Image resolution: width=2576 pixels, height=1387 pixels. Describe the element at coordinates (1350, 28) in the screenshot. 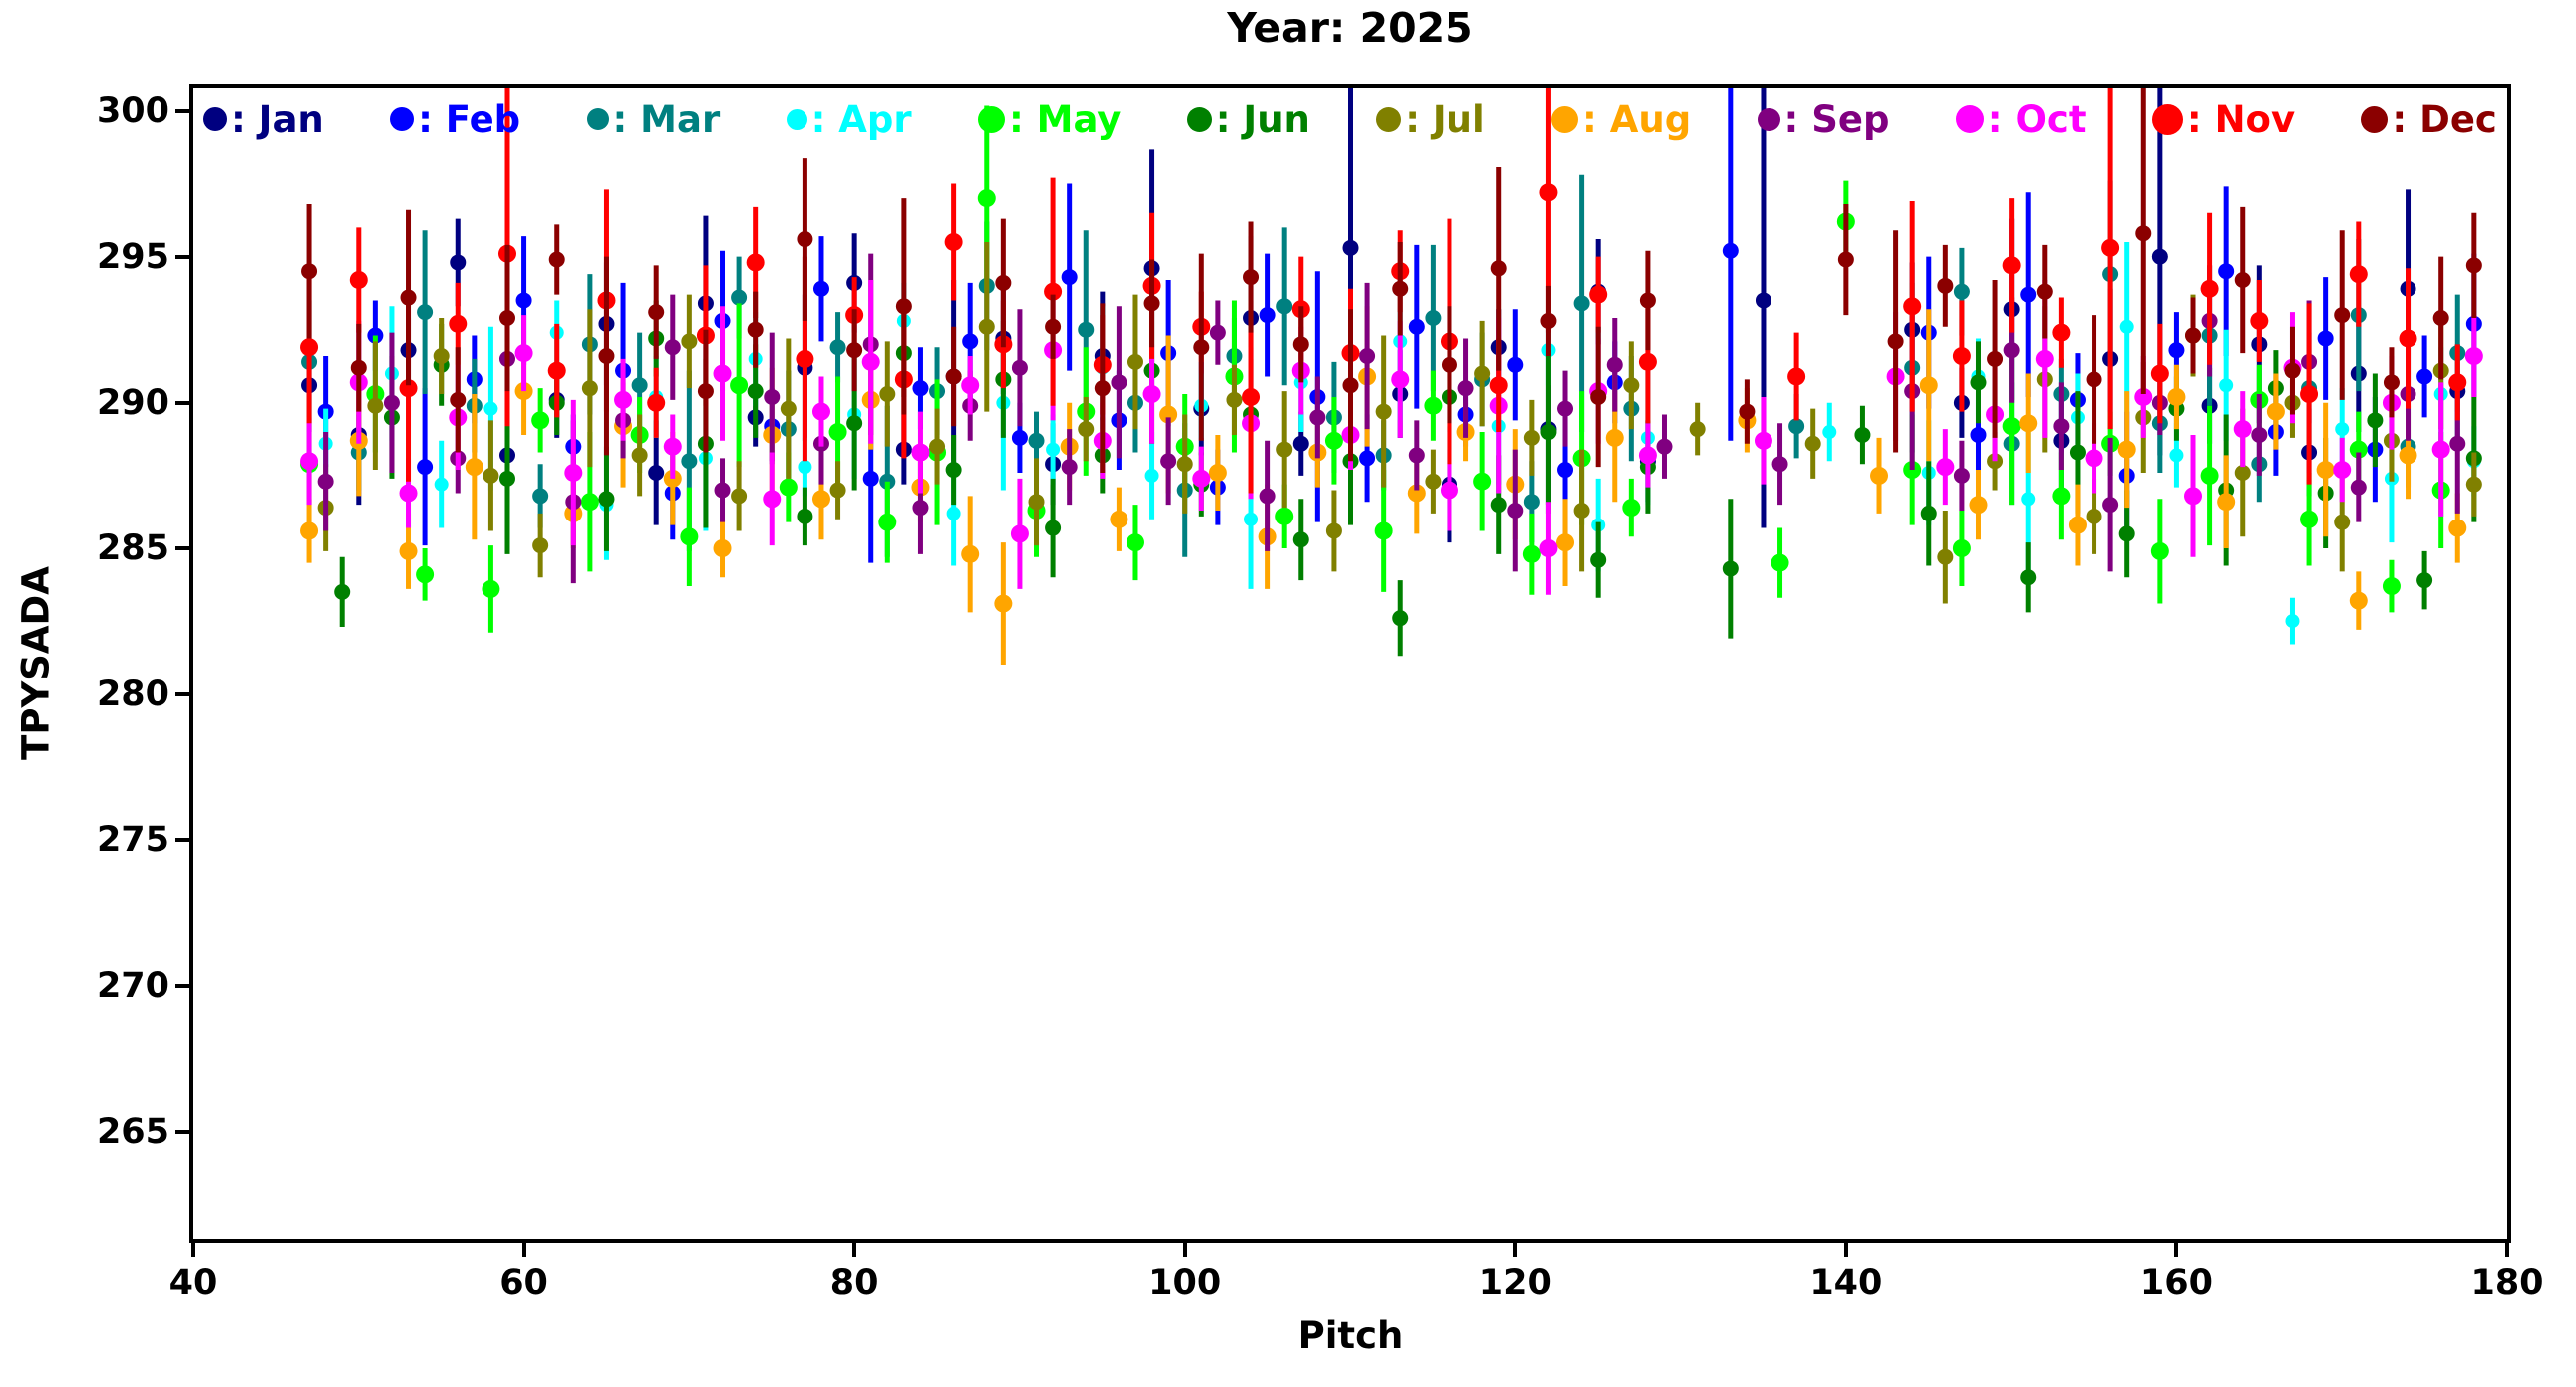

I see `chart-title: Year: 2025` at that location.